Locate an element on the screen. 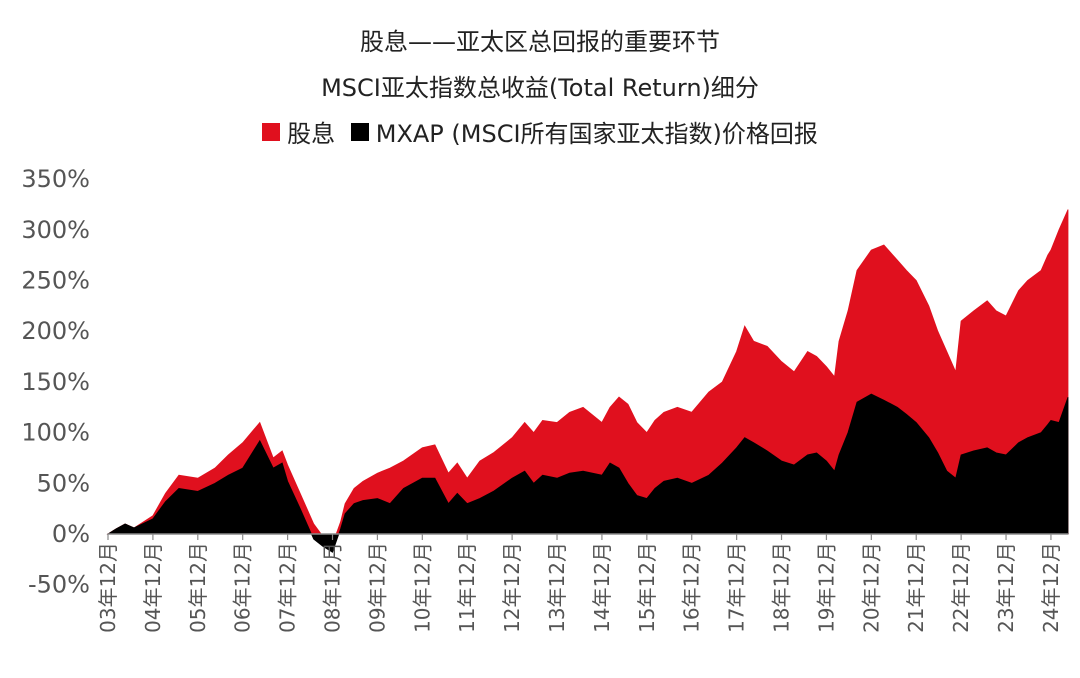 The width and height of the screenshot is (1080, 678). x-tick-label: 09年12月 is located at coordinates (377, 587).